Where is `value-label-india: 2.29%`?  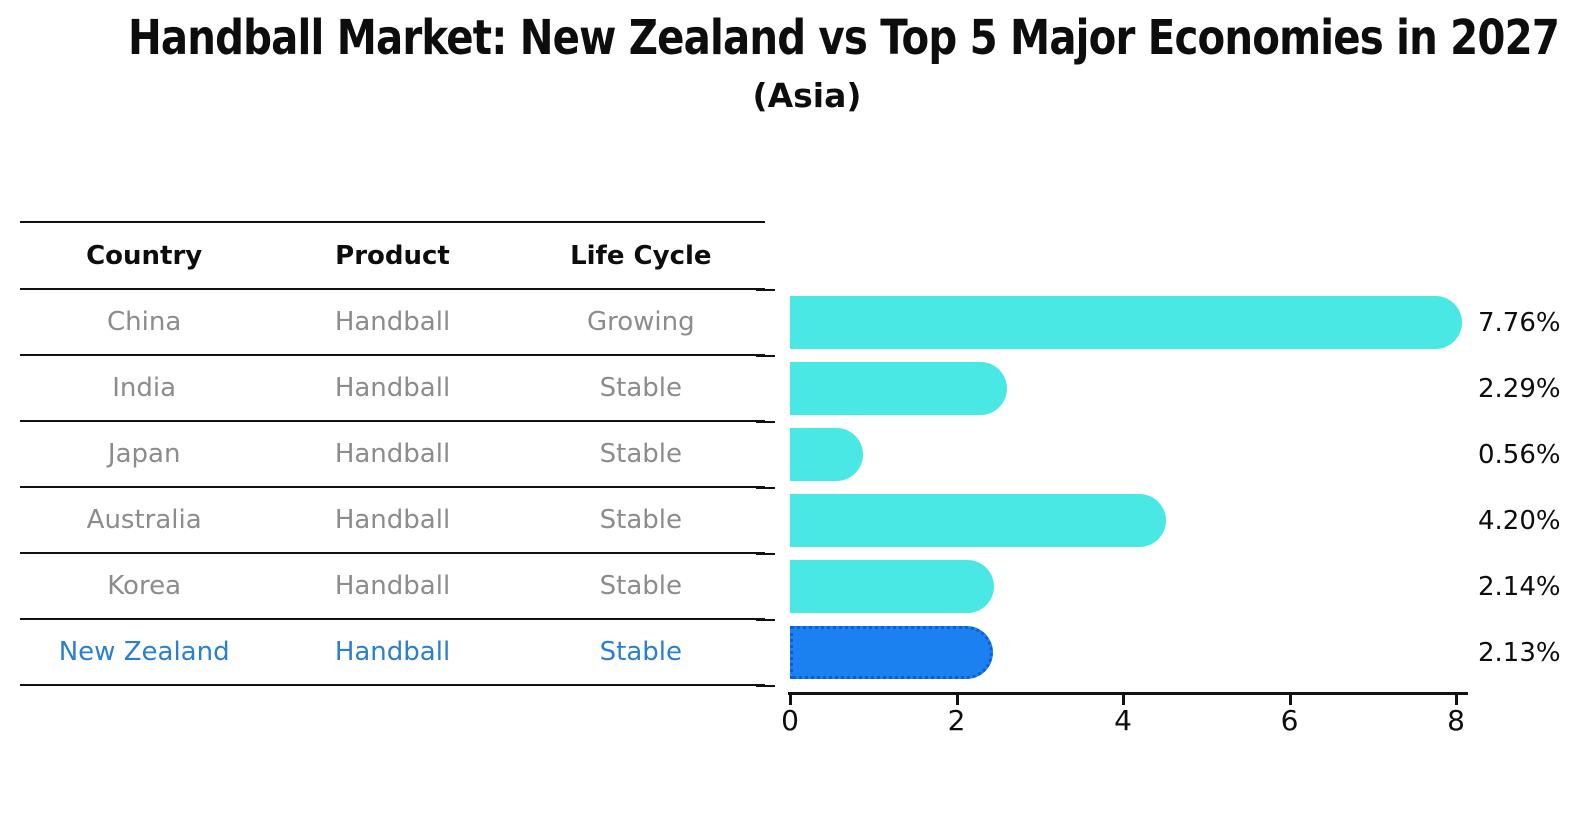 value-label-india: 2.29% is located at coordinates (1519, 389).